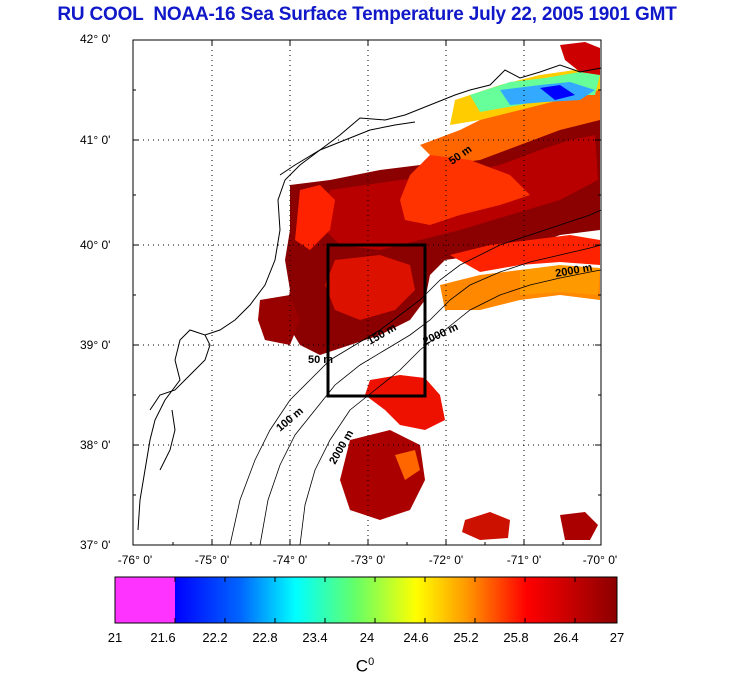 Image resolution: width=734 pixels, height=680 pixels. Describe the element at coordinates (600, 560) in the screenshot. I see `lon-label-70: -70° 0'` at that location.